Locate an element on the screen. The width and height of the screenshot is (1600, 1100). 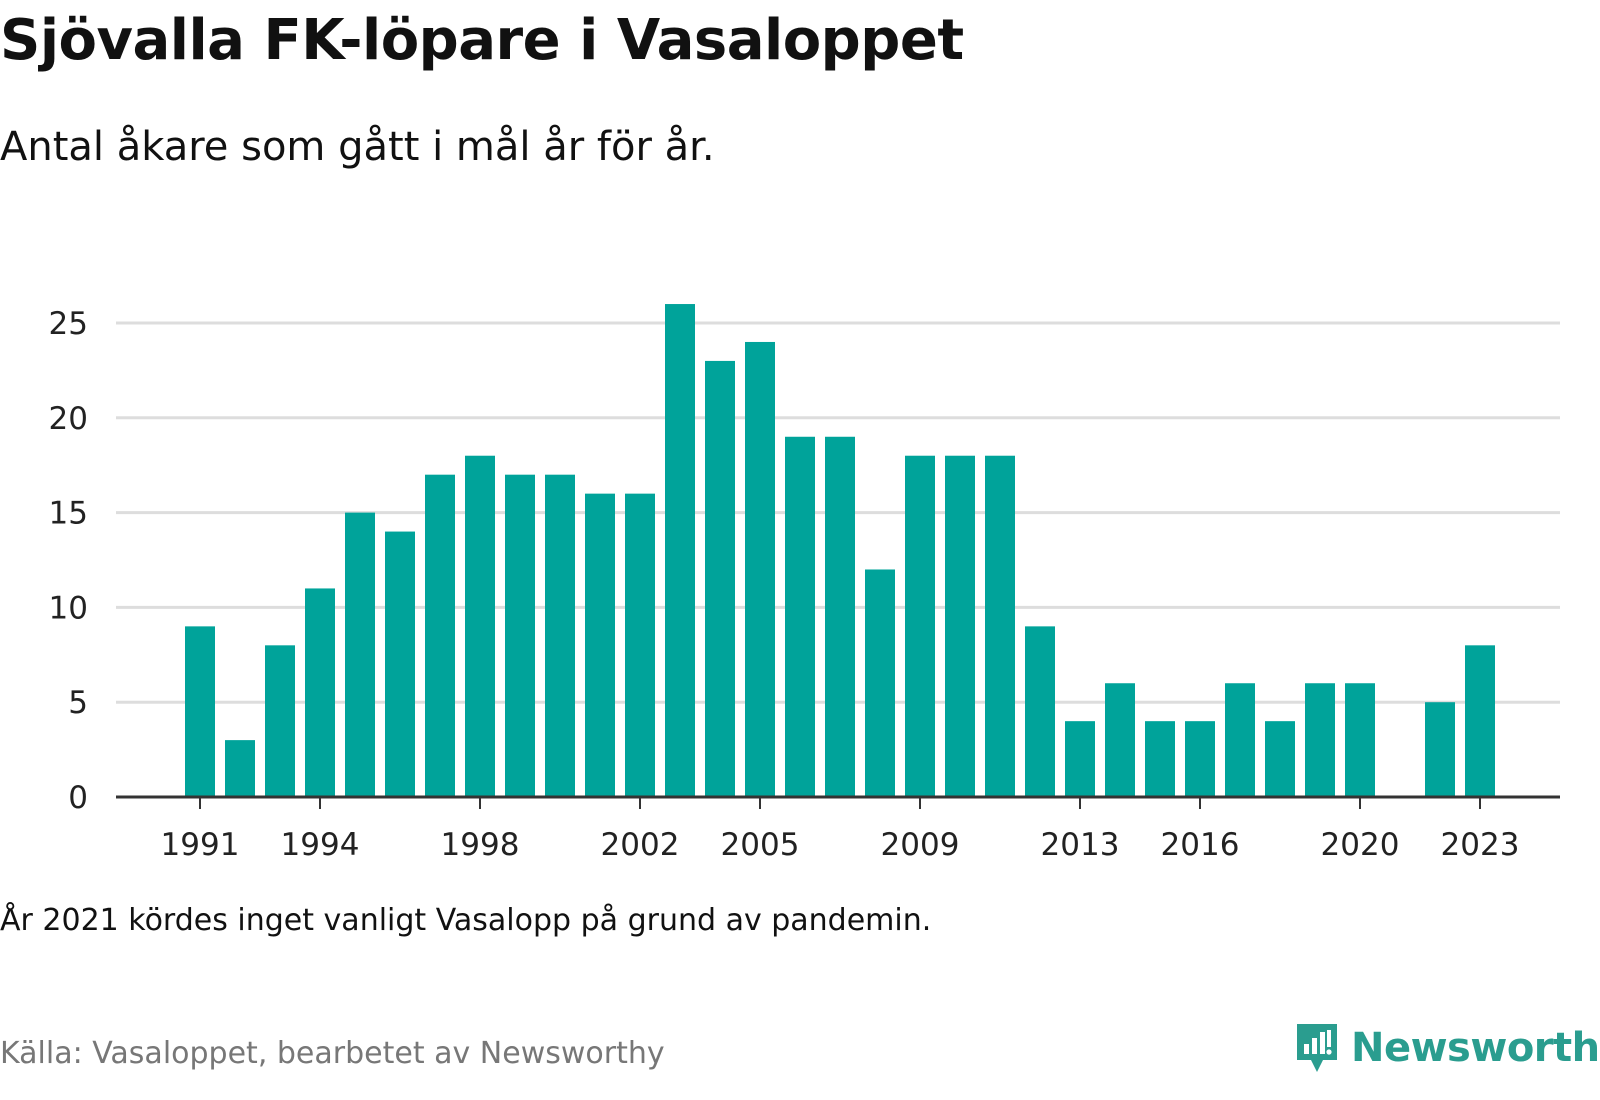
bar-2012 is located at coordinates (1040, 711).